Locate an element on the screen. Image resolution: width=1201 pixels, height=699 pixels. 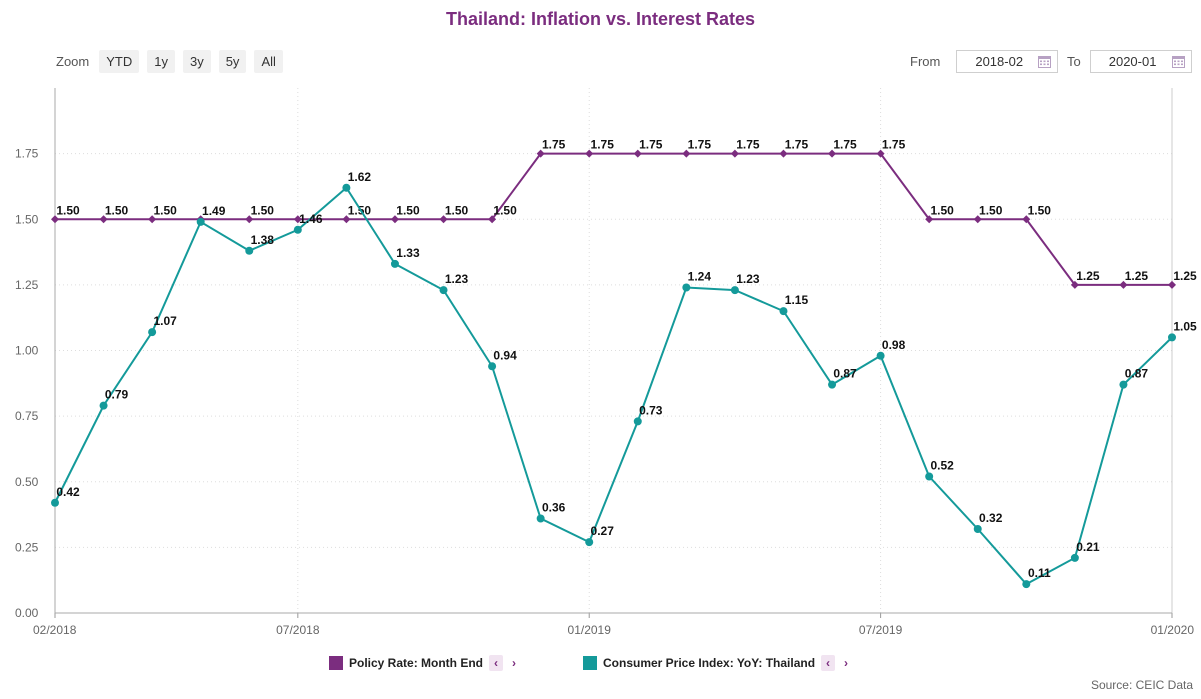
data-label: 0.94 is located at coordinates (505, 355).